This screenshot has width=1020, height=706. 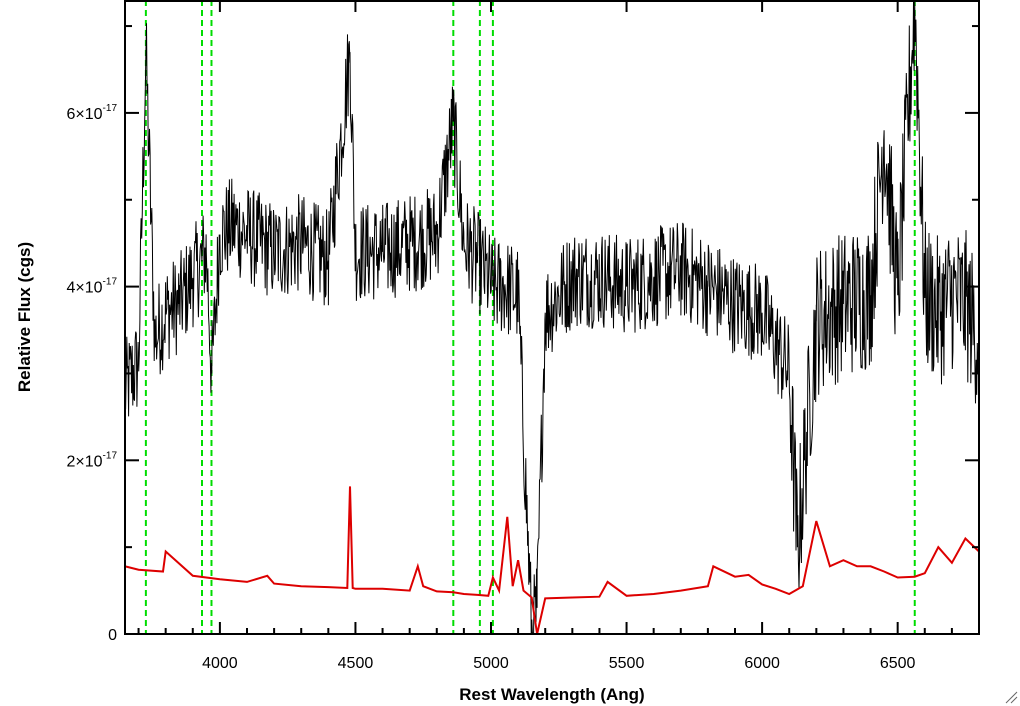 I want to click on x-tick-label-3: 5500, so click(x=627, y=663).